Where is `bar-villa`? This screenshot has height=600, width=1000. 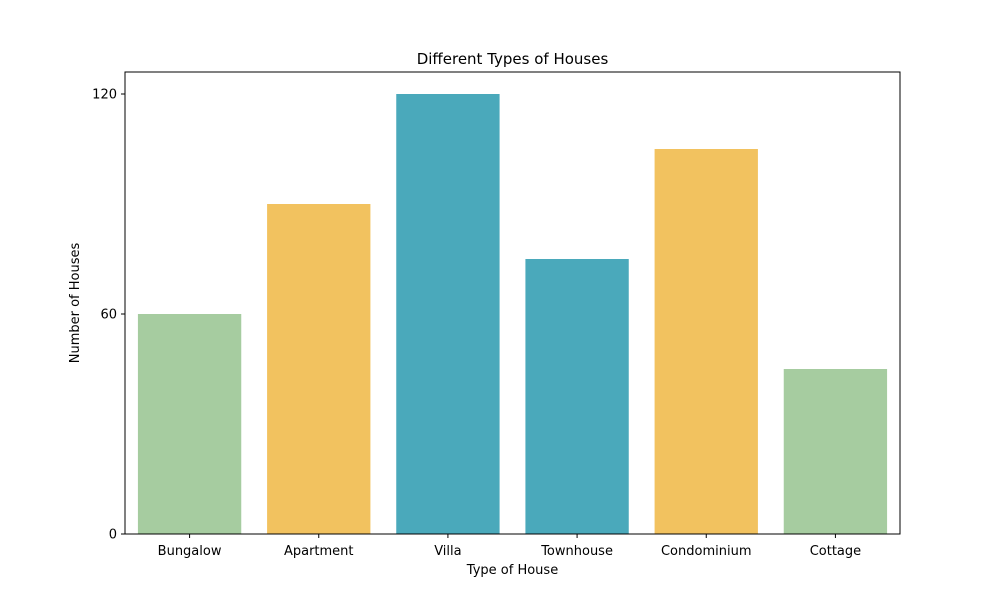 bar-villa is located at coordinates (448, 314).